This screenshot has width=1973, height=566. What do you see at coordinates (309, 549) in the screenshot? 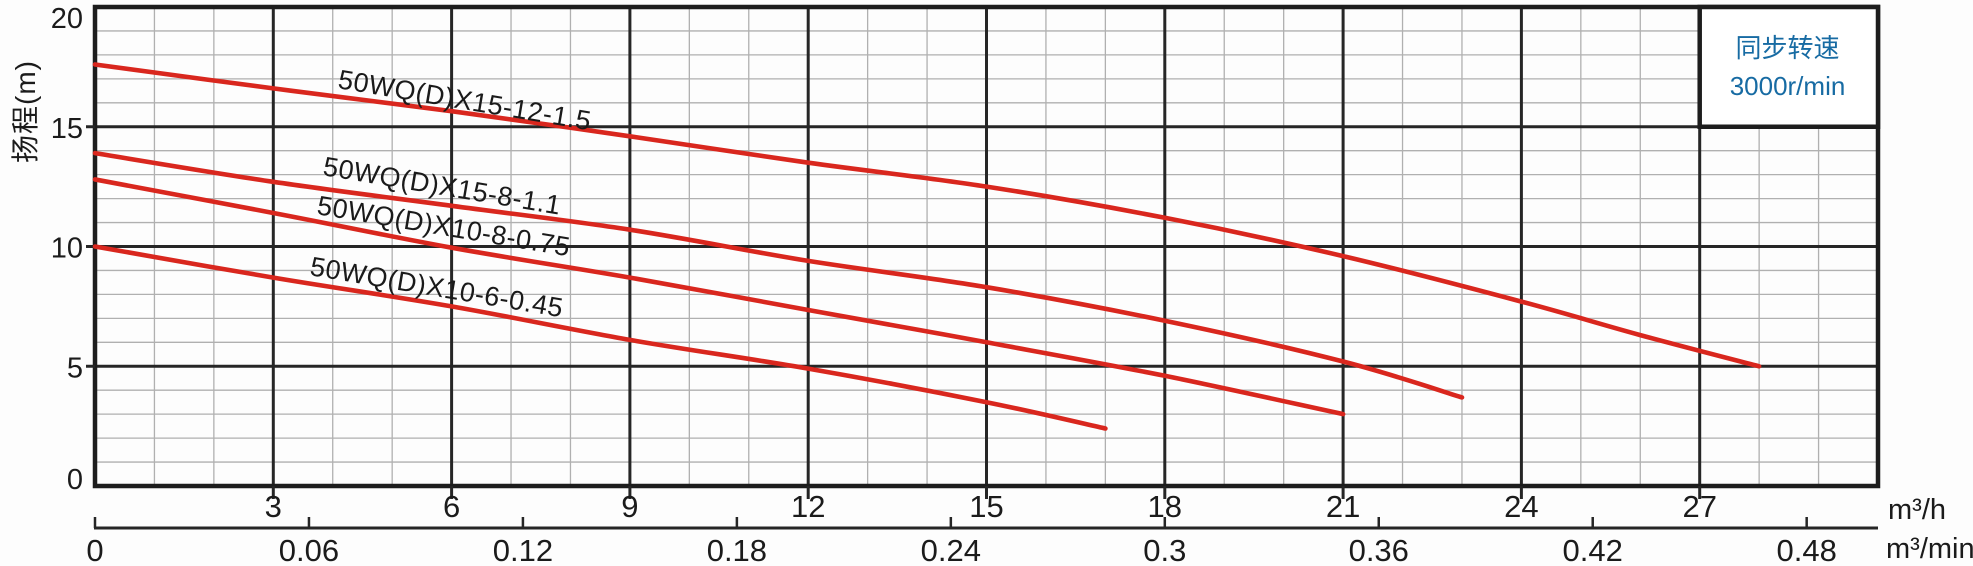
I see `x-tick-label-m3min: 0.06` at bounding box center [309, 549].